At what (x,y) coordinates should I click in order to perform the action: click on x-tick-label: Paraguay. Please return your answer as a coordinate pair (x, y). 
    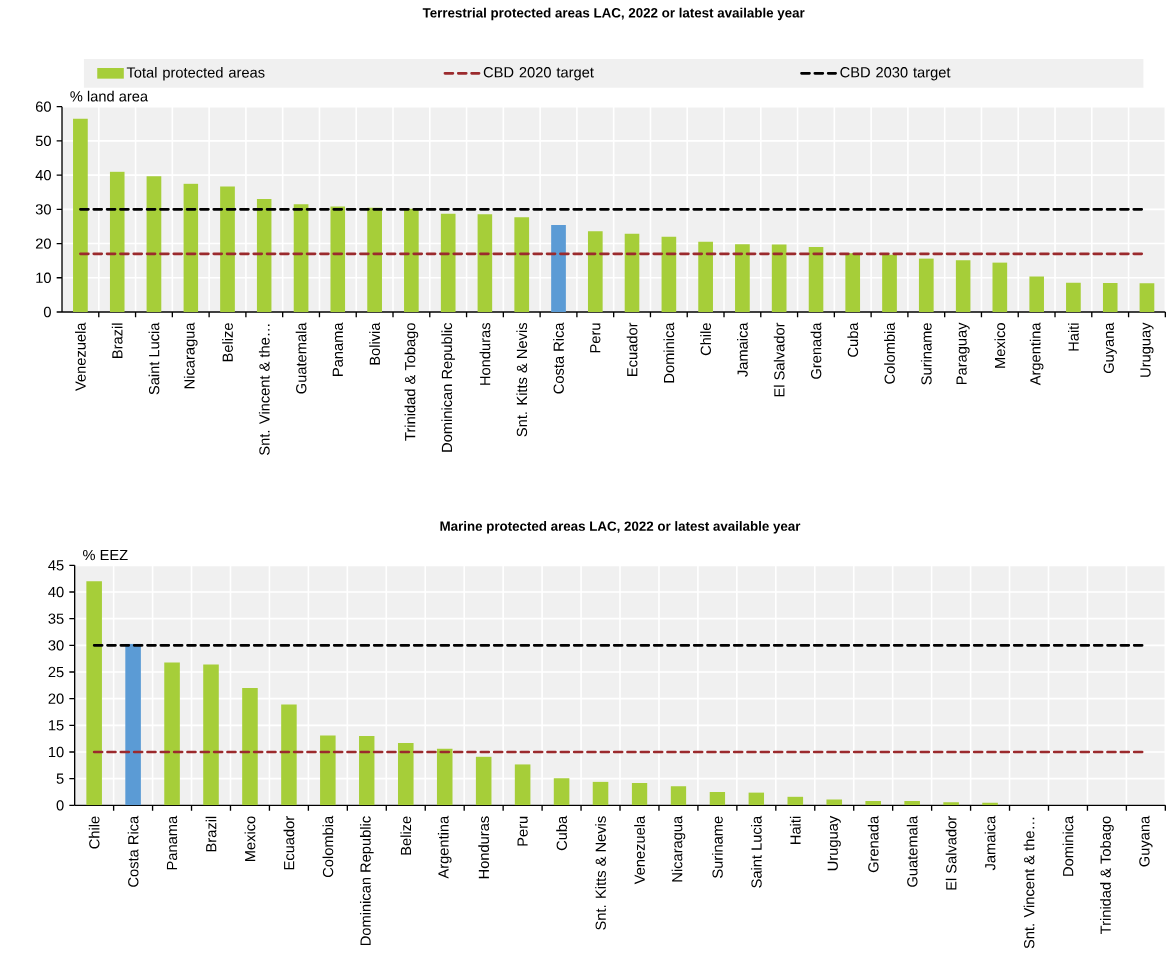
    Looking at the image, I should click on (963, 353).